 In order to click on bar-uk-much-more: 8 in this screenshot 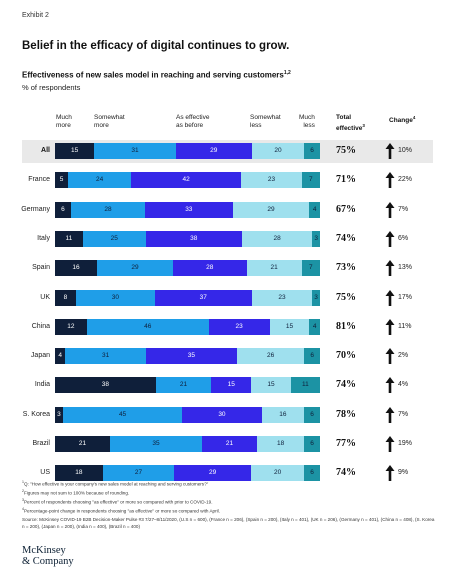, I will do `click(65, 297)`.